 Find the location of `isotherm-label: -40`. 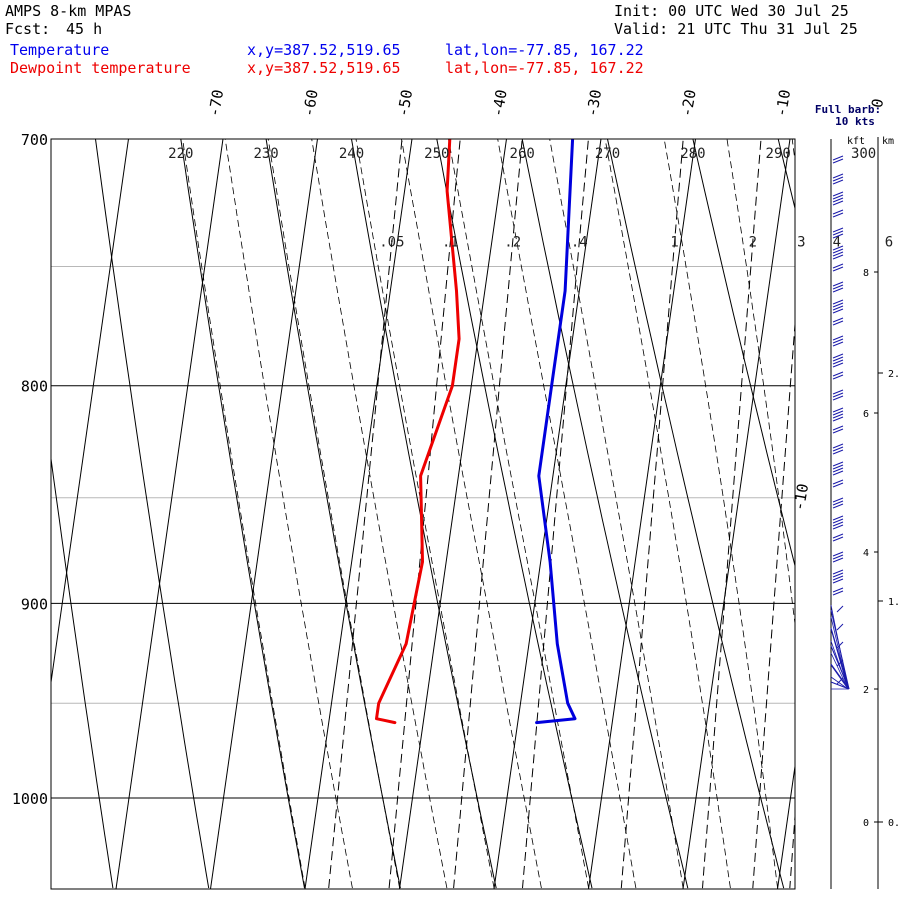

isotherm-label: -40 is located at coordinates (499, 103).